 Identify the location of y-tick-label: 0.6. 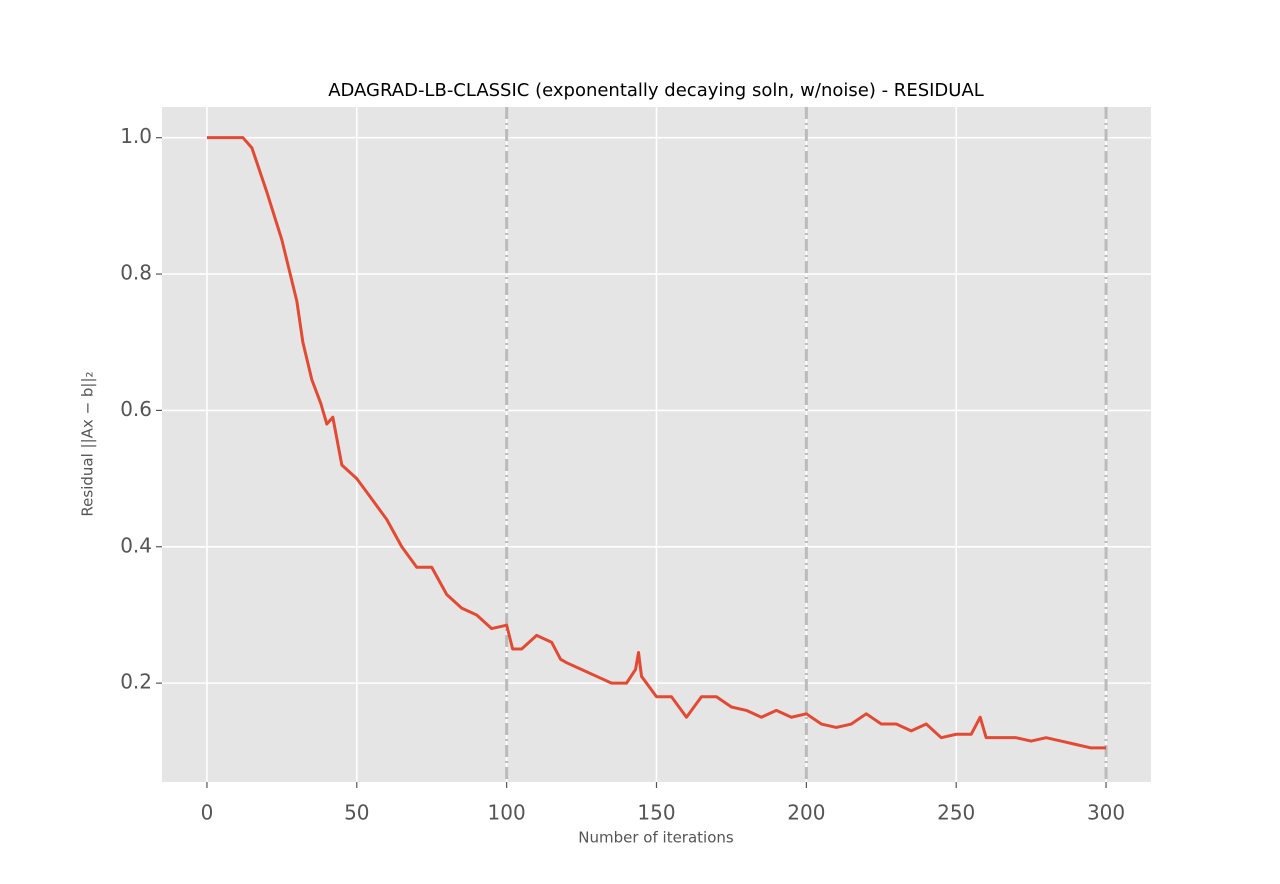
(136, 409).